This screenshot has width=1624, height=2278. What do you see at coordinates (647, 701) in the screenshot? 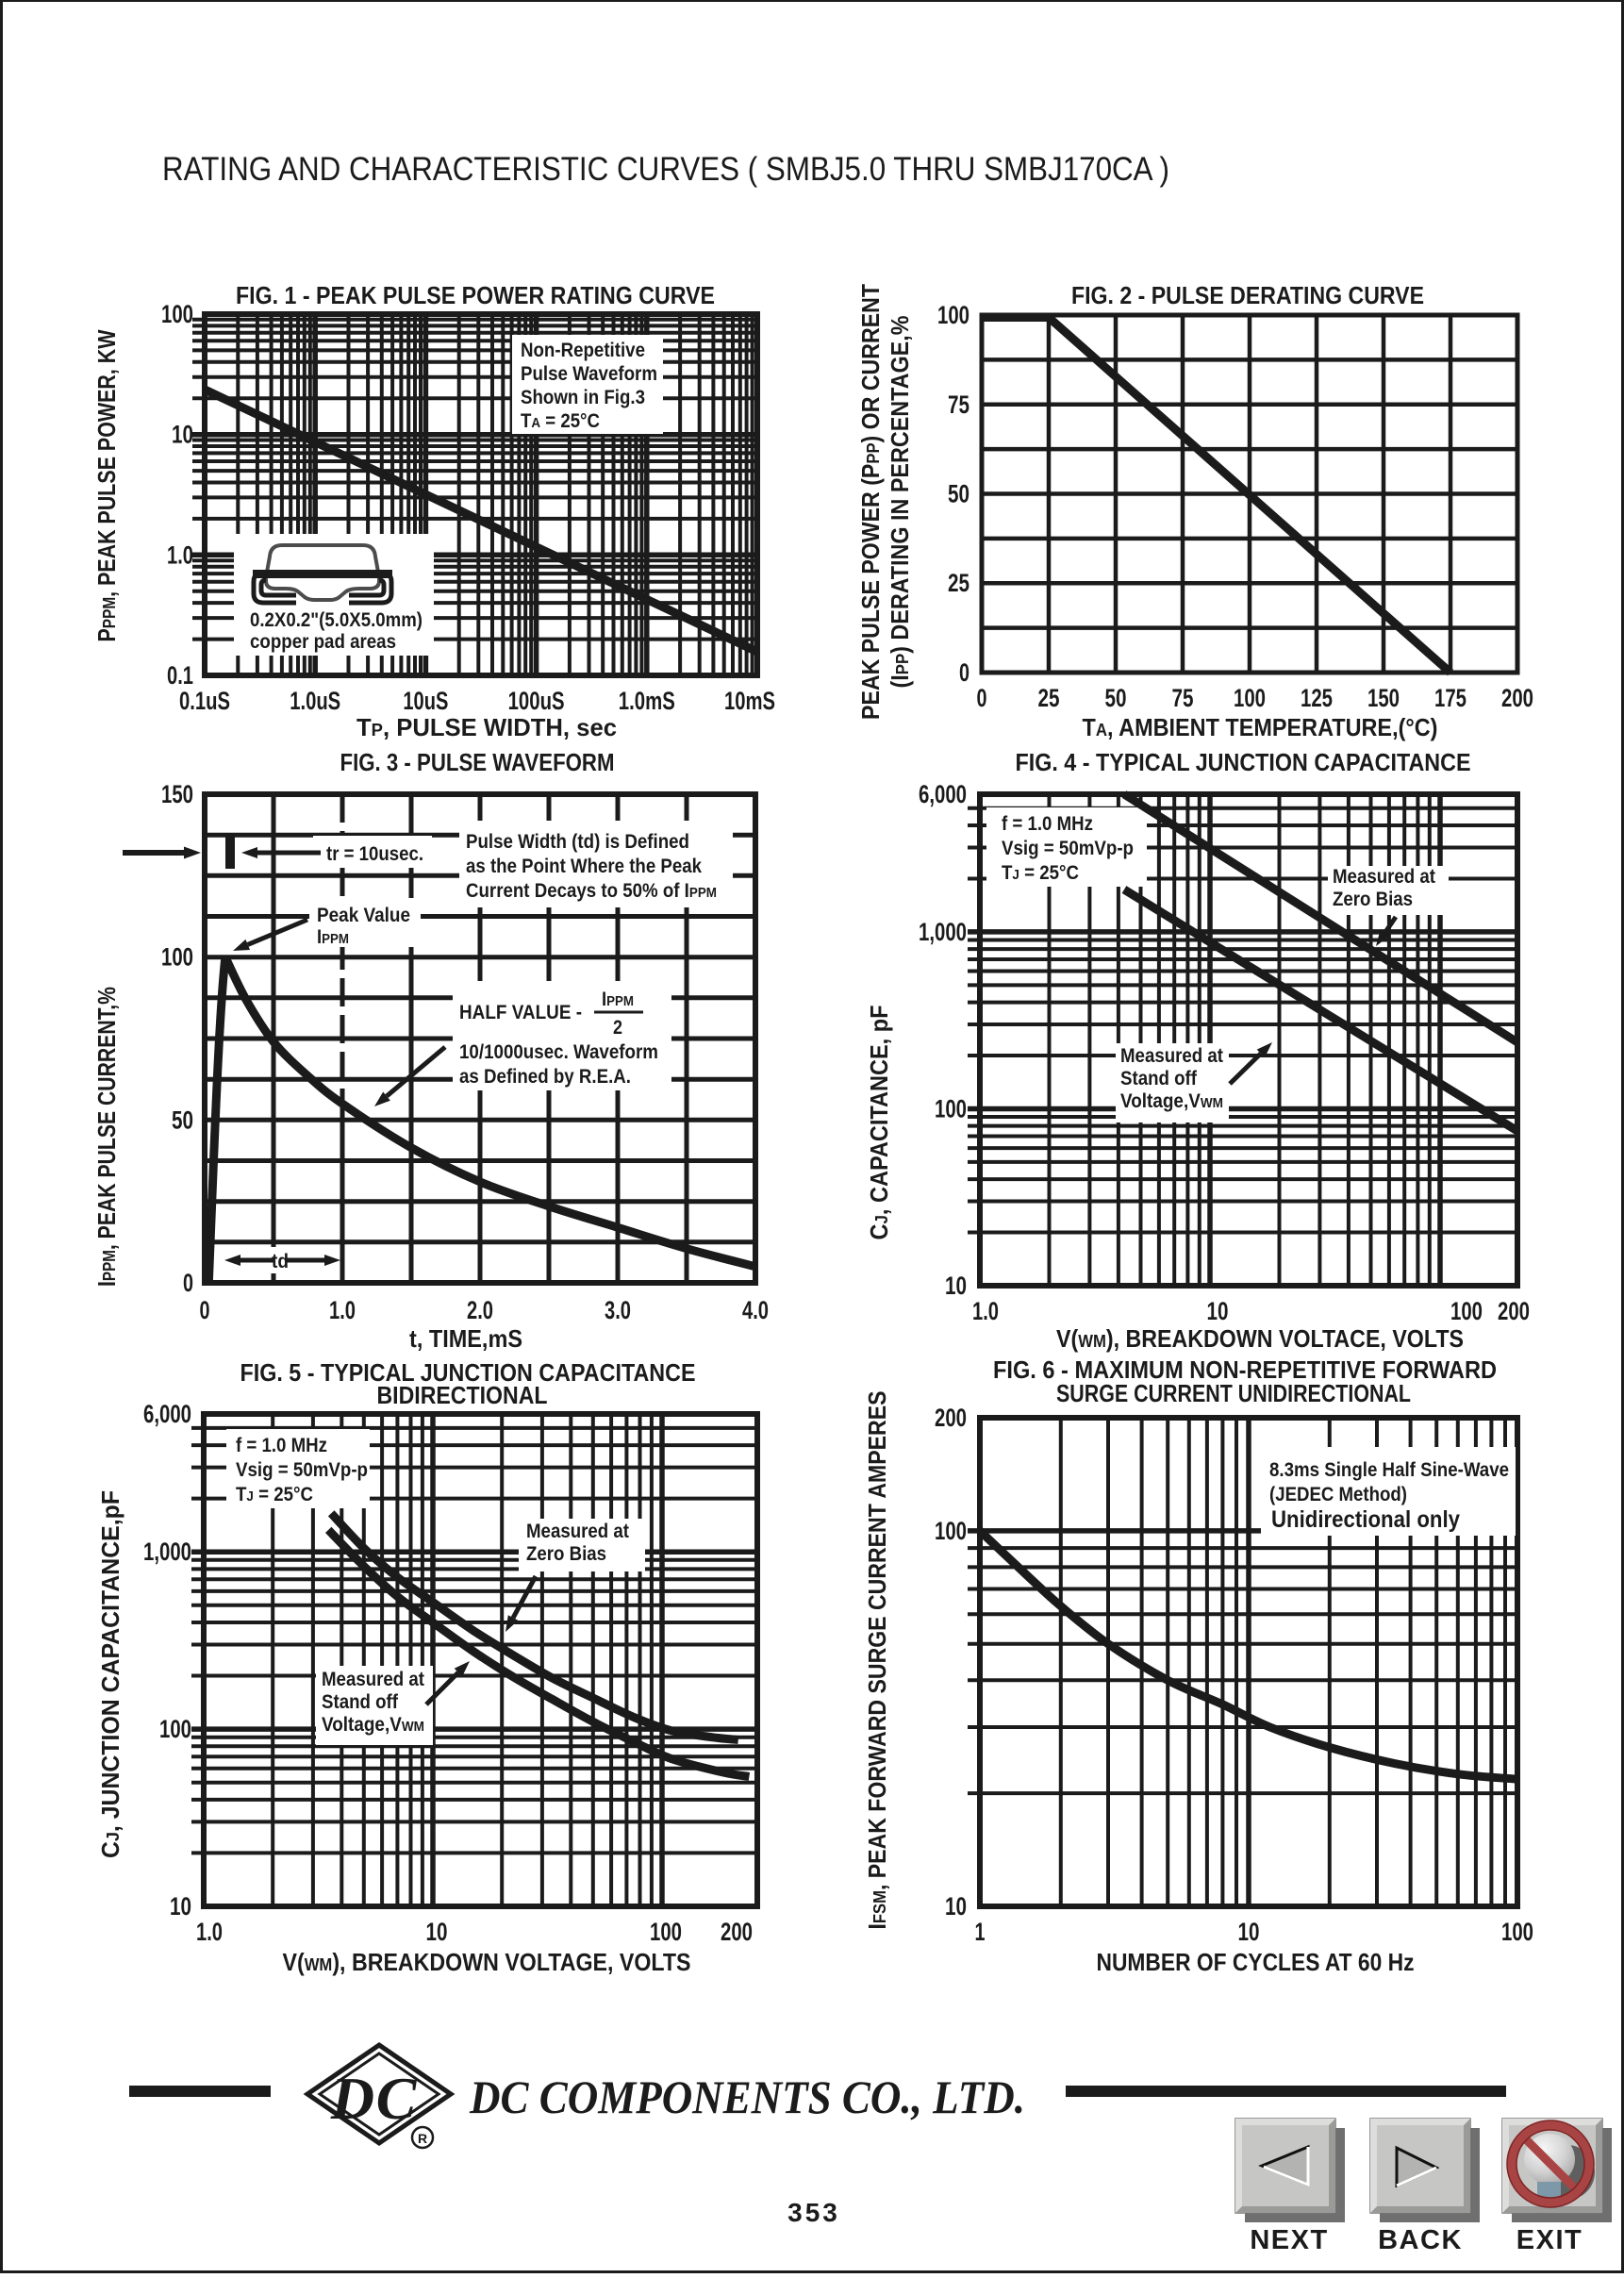
I see `svg-text: 1.0mS` at bounding box center [647, 701].